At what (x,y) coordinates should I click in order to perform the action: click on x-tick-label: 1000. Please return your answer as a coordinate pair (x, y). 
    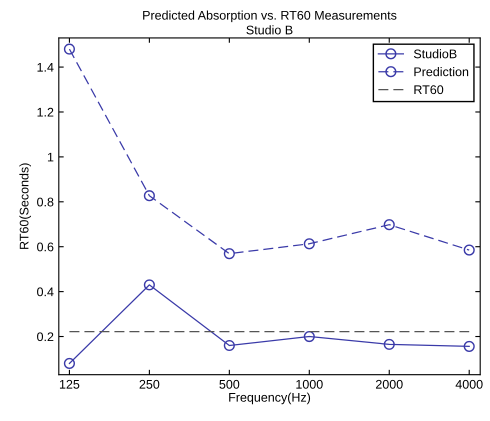
    Looking at the image, I should click on (309, 384).